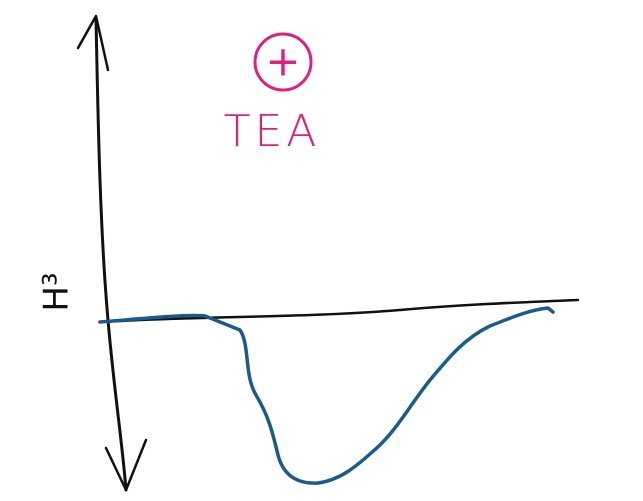  I want to click on axis-arrow-bottom, so click(126, 465).